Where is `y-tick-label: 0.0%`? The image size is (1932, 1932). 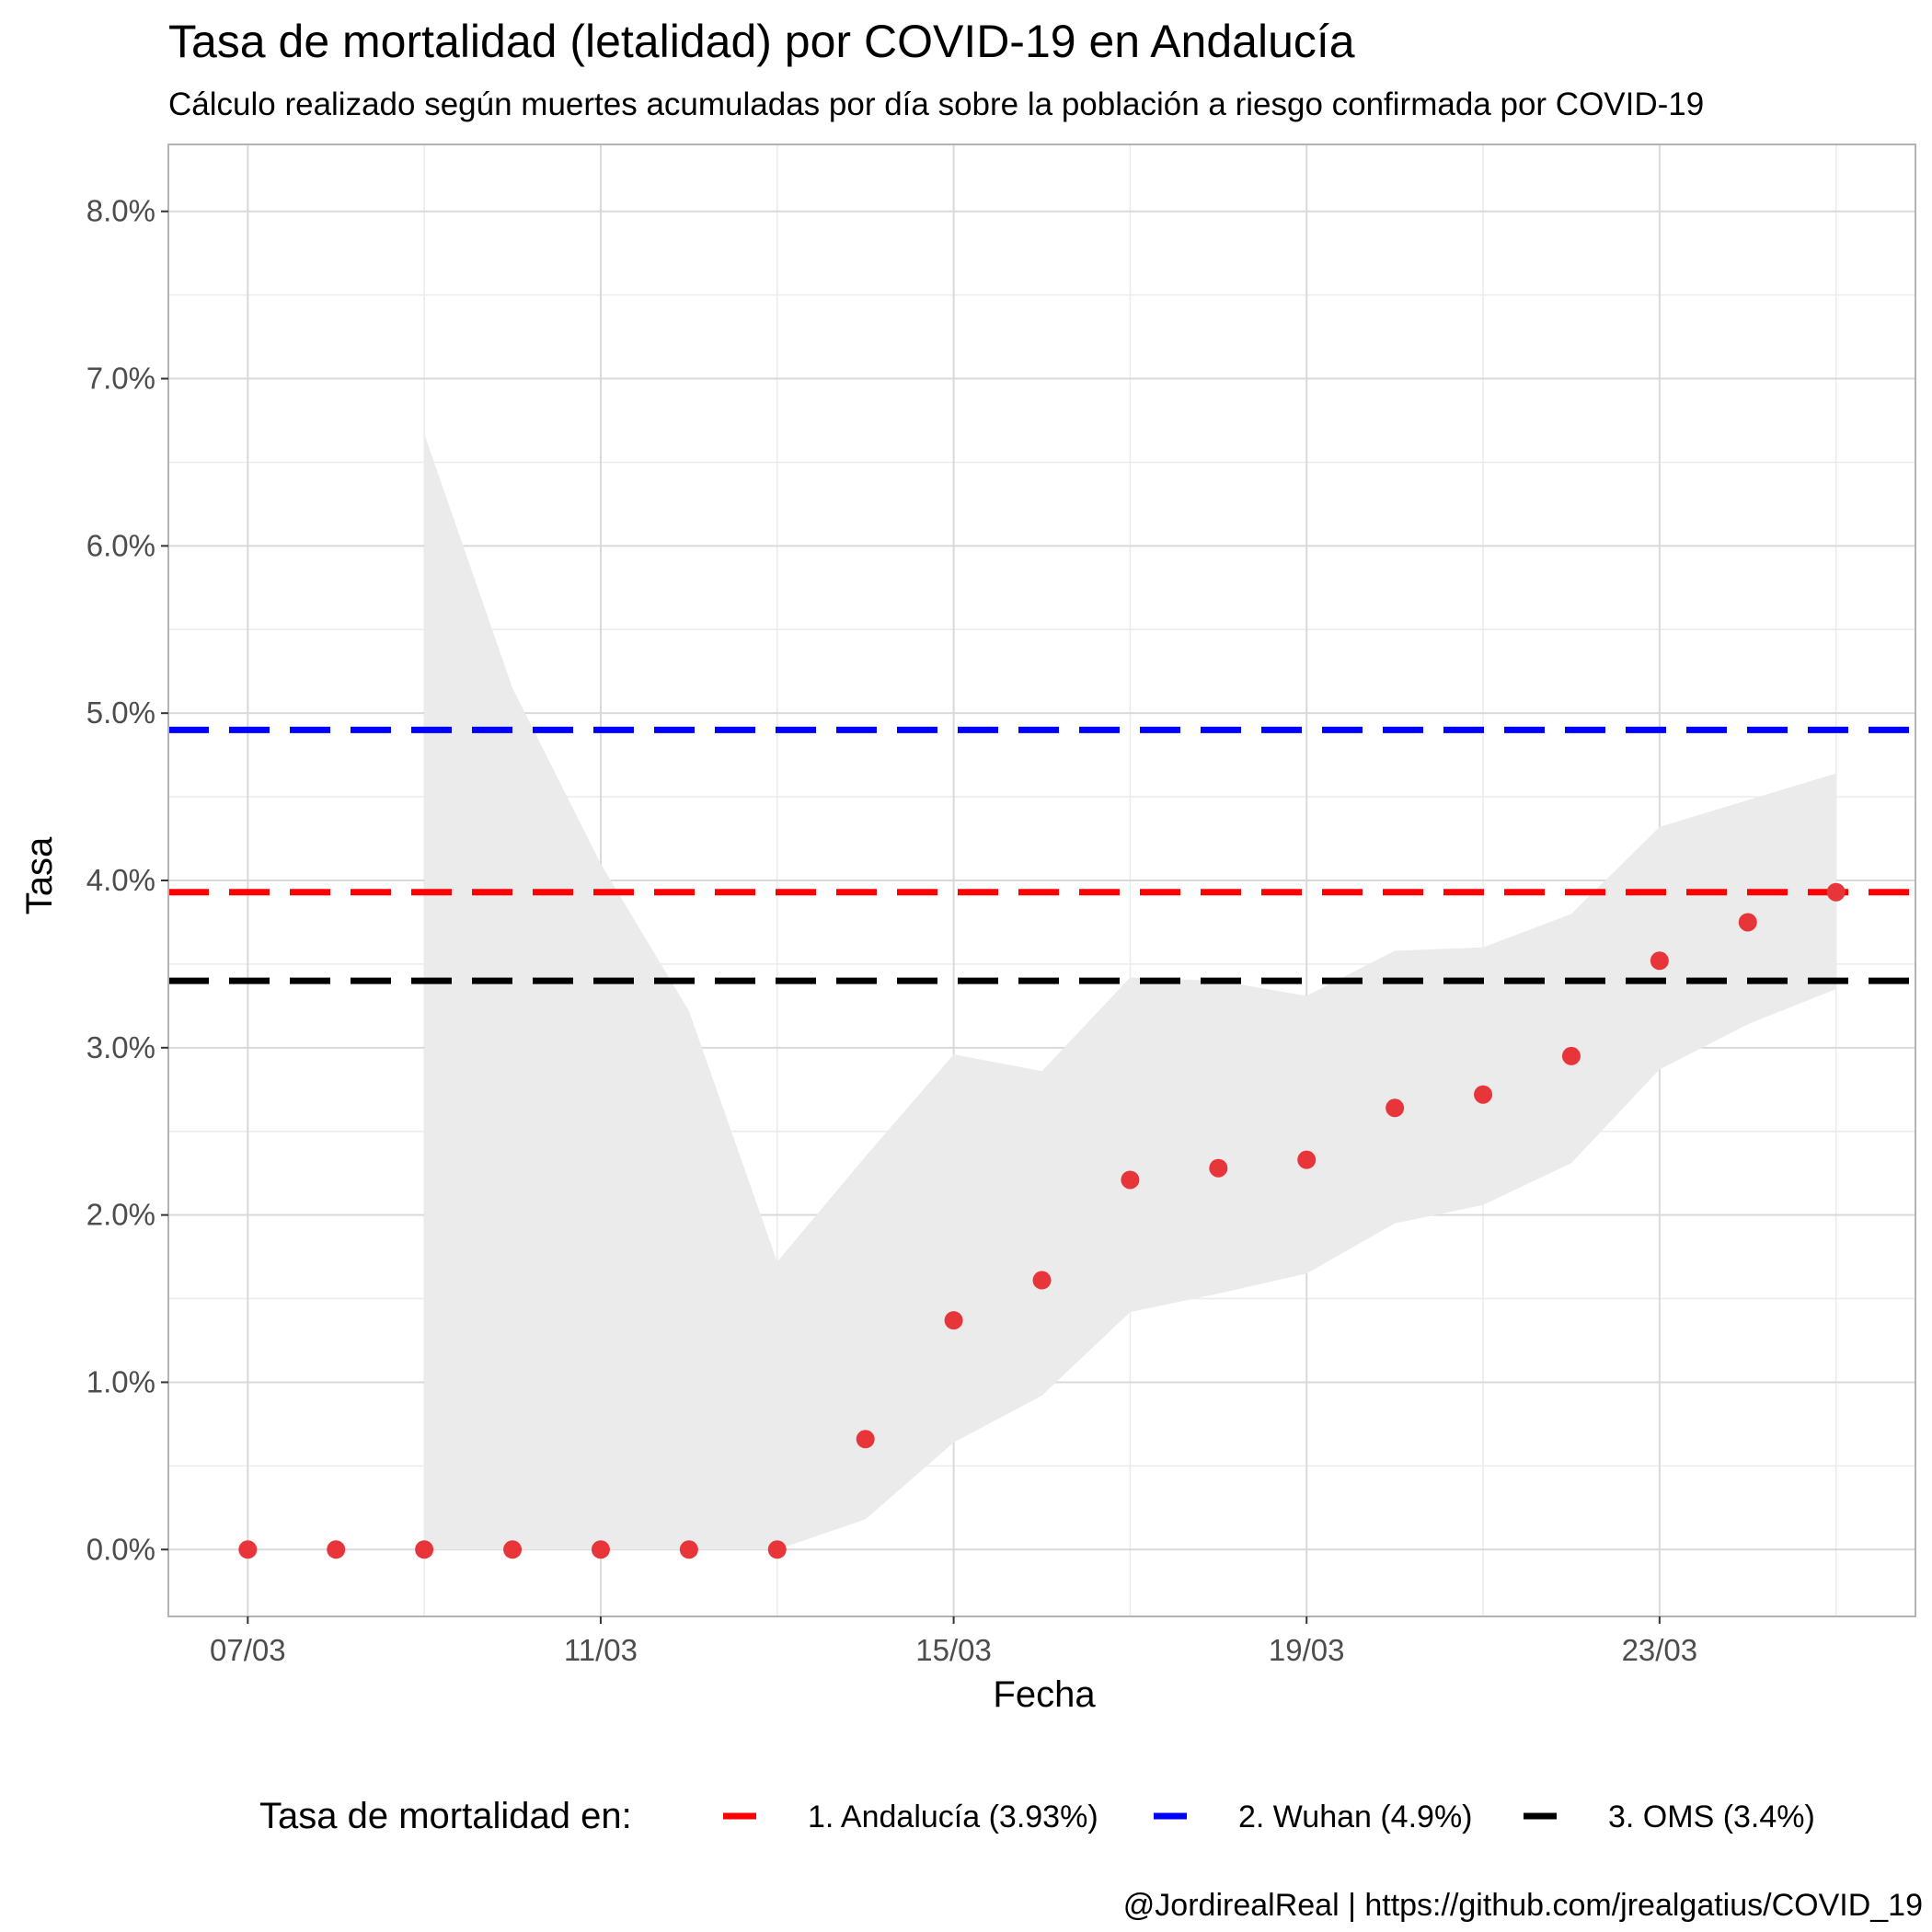 y-tick-label: 0.0% is located at coordinates (120, 1549).